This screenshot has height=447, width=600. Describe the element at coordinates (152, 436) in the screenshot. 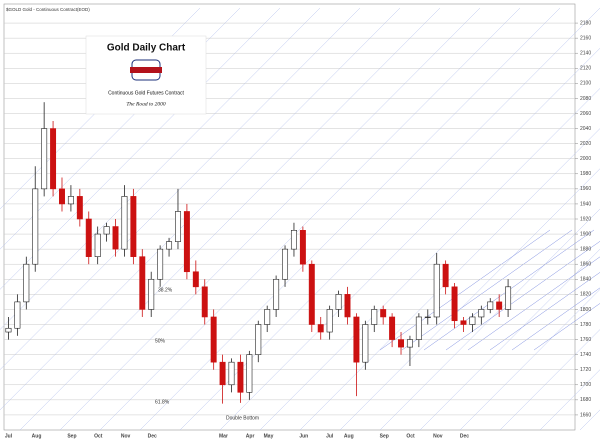

I see `x-tick-label: Dec` at that location.